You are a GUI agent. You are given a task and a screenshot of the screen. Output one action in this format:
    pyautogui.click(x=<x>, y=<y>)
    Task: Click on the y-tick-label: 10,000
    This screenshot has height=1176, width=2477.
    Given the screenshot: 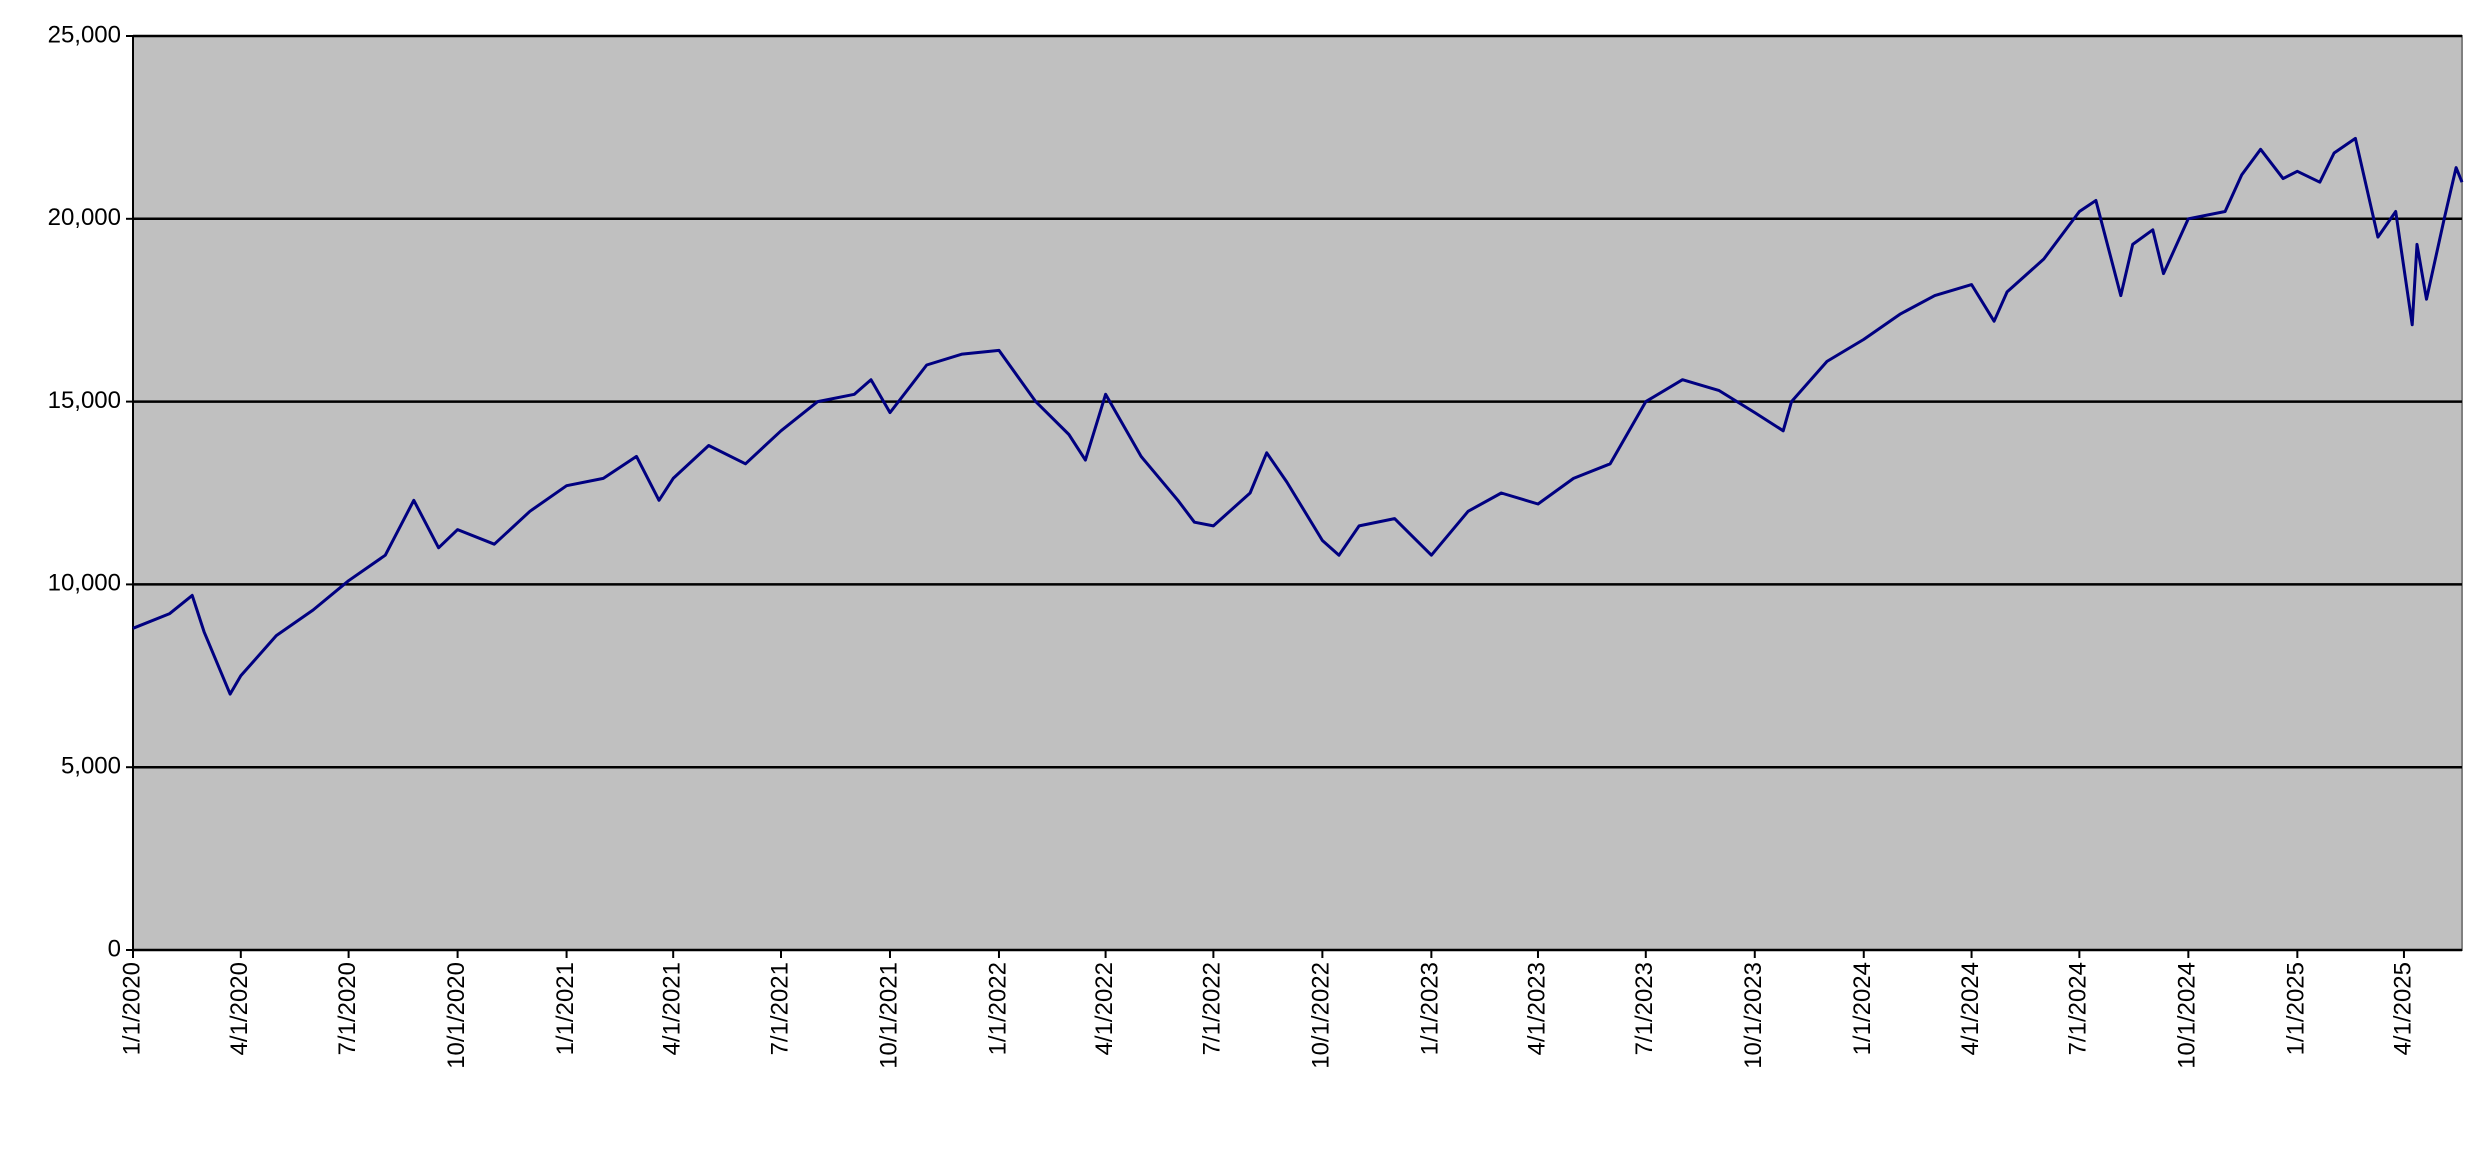 What is the action you would take?
    pyautogui.click(x=84, y=583)
    